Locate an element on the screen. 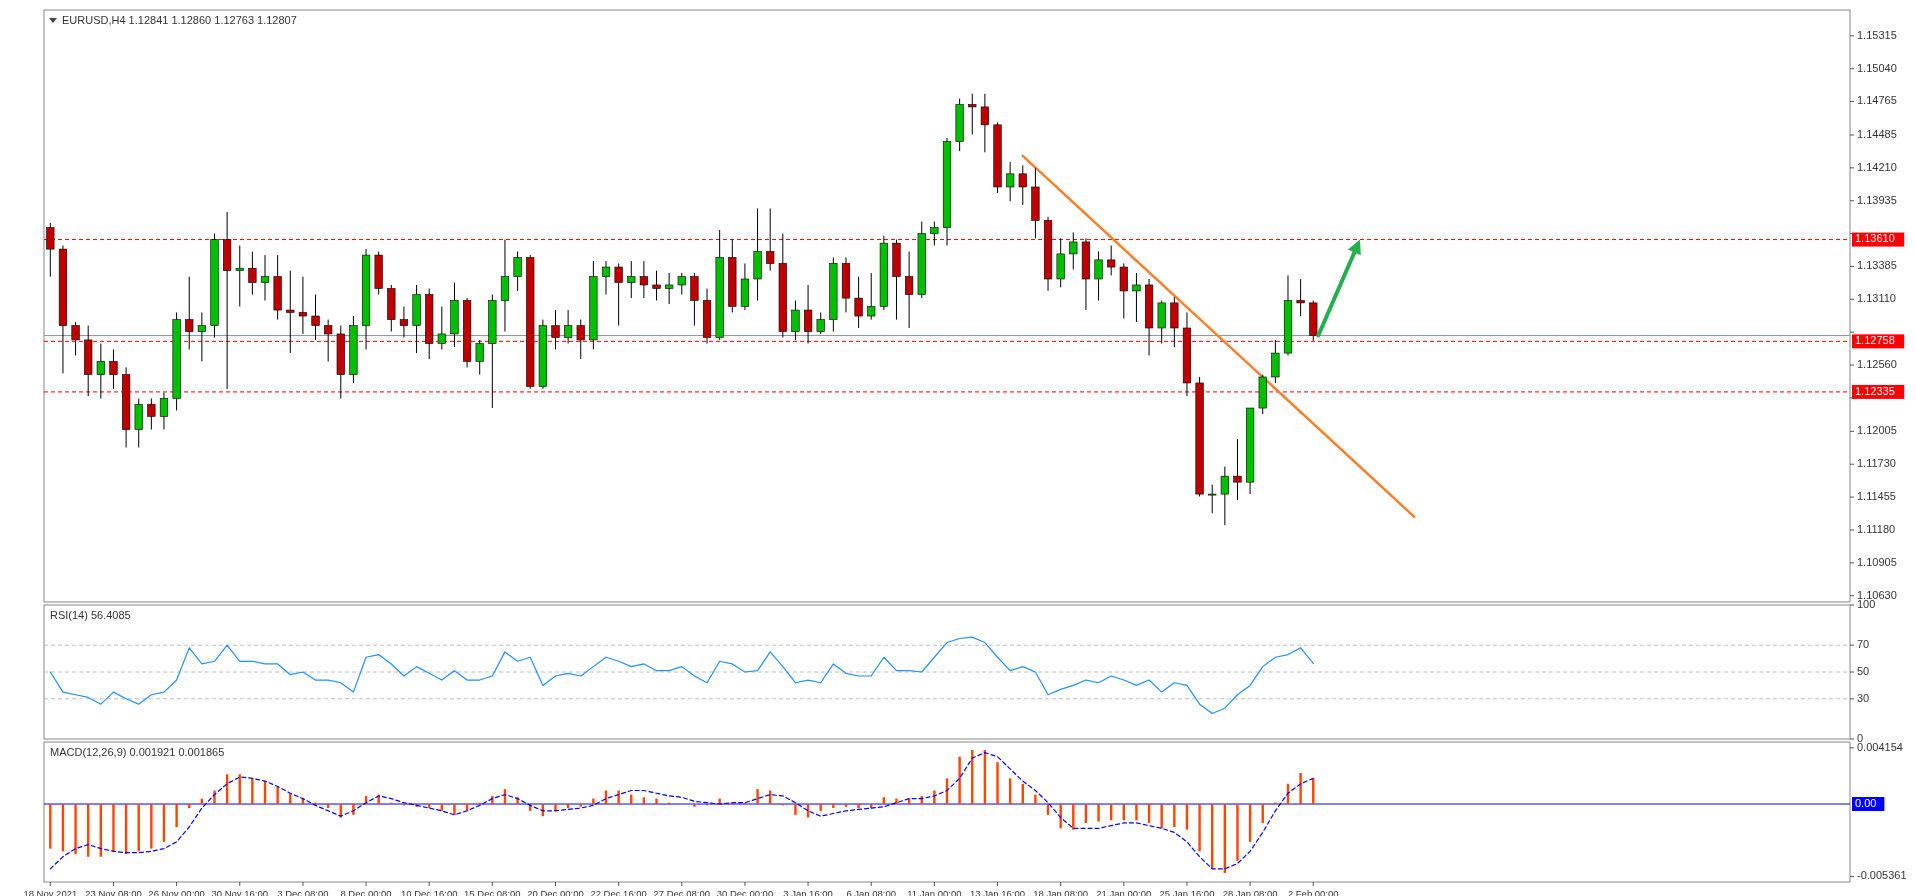 This screenshot has height=896, width=1916. y-tick-label: 0 is located at coordinates (1860, 737).